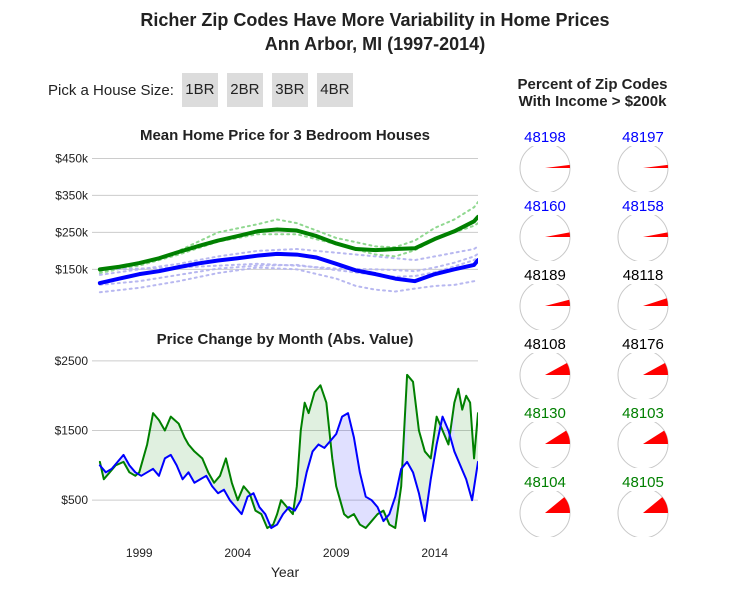 Image resolution: width=750 pixels, height=600 pixels. Describe the element at coordinates (237, 553) in the screenshot. I see `x-tick-label: 2004` at that location.